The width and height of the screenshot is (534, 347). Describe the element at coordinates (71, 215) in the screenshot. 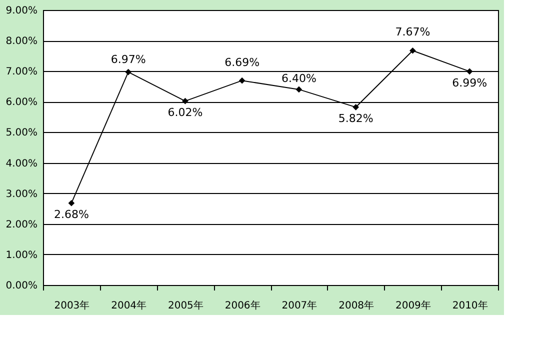

I see `data-label: 2.68%` at that location.